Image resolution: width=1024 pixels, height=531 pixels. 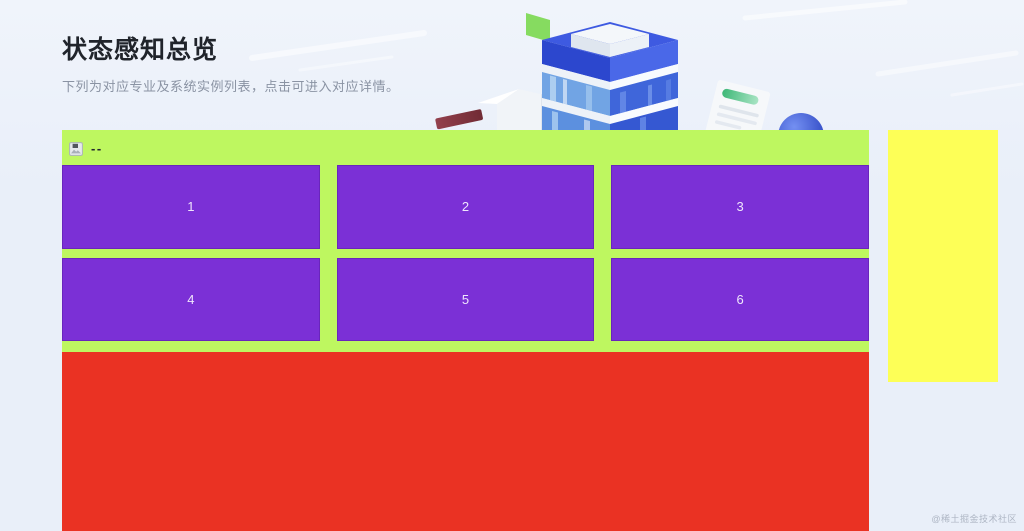 What do you see at coordinates (76, 148) in the screenshot?
I see `broken-image-icon` at bounding box center [76, 148].